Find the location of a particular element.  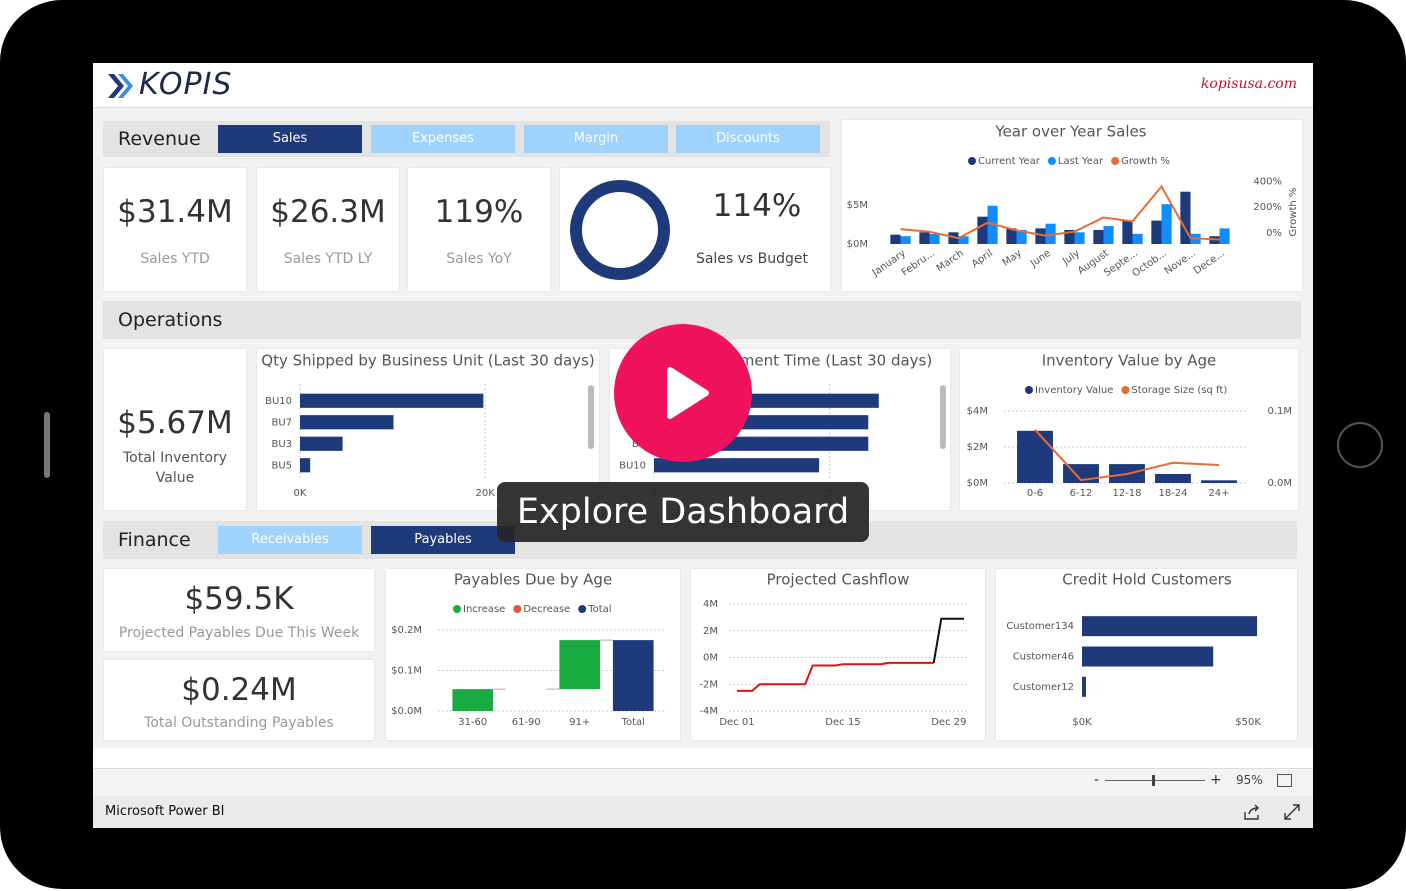

y-tick-label: -2M is located at coordinates (708, 684).